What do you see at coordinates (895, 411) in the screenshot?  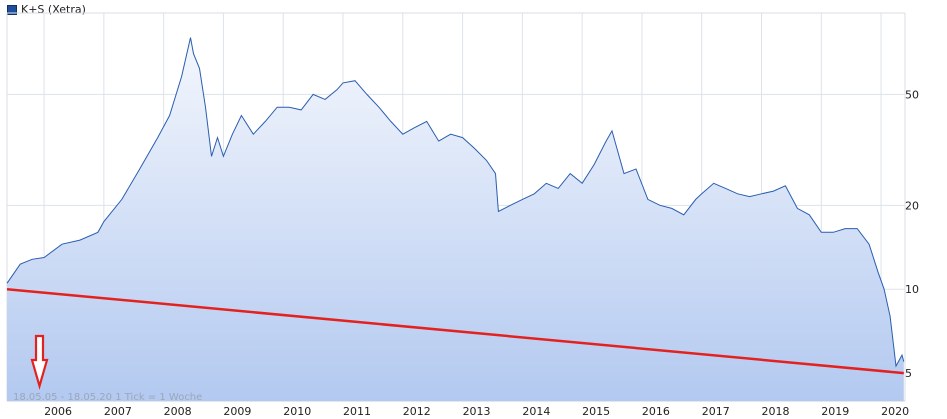 I see `x-tick-label: 2020` at bounding box center [895, 411].